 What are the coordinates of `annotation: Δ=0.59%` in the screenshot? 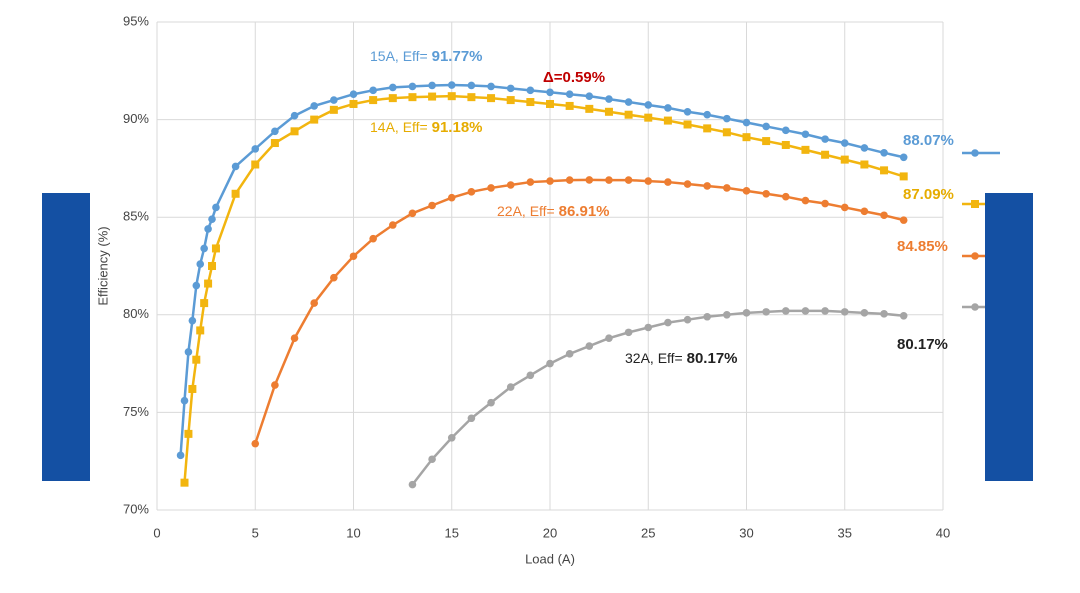 It's located at (574, 77).